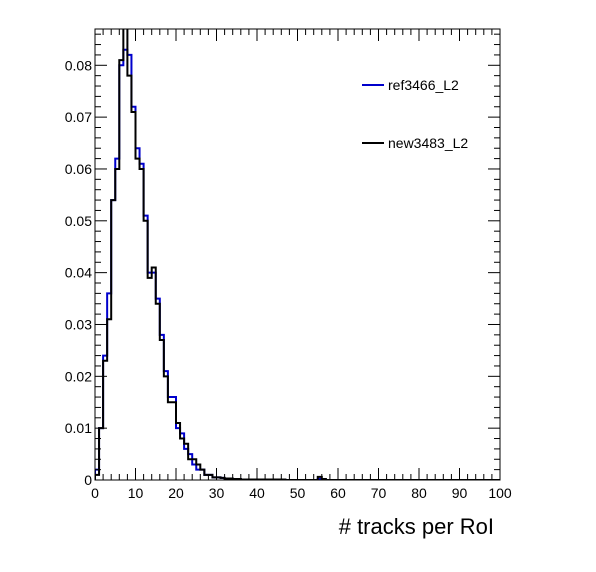  Describe the element at coordinates (338, 493) in the screenshot. I see `x-tick-label: 60` at that location.